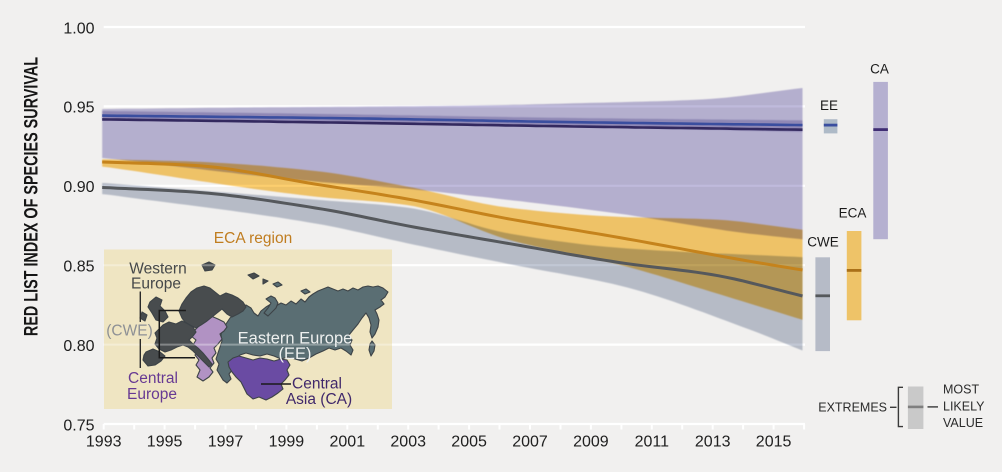 Image resolution: width=1002 pixels, height=472 pixels. I want to click on svg-text:RED LIST INDEX OF SPECIES SURV: RED LIST INDEX OF SPECIES SURVIVAL, so click(30, 196).